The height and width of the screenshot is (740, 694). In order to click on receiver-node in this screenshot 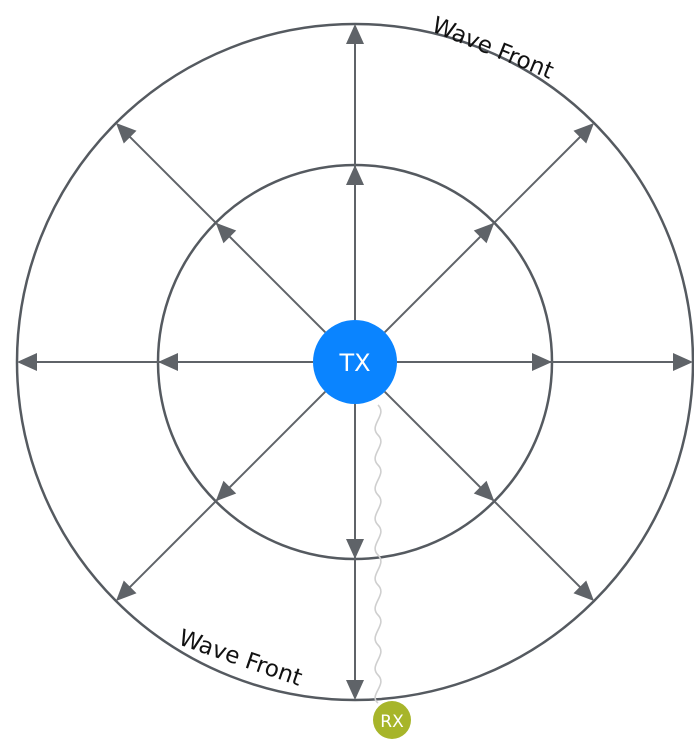, I will do `click(392, 720)`.